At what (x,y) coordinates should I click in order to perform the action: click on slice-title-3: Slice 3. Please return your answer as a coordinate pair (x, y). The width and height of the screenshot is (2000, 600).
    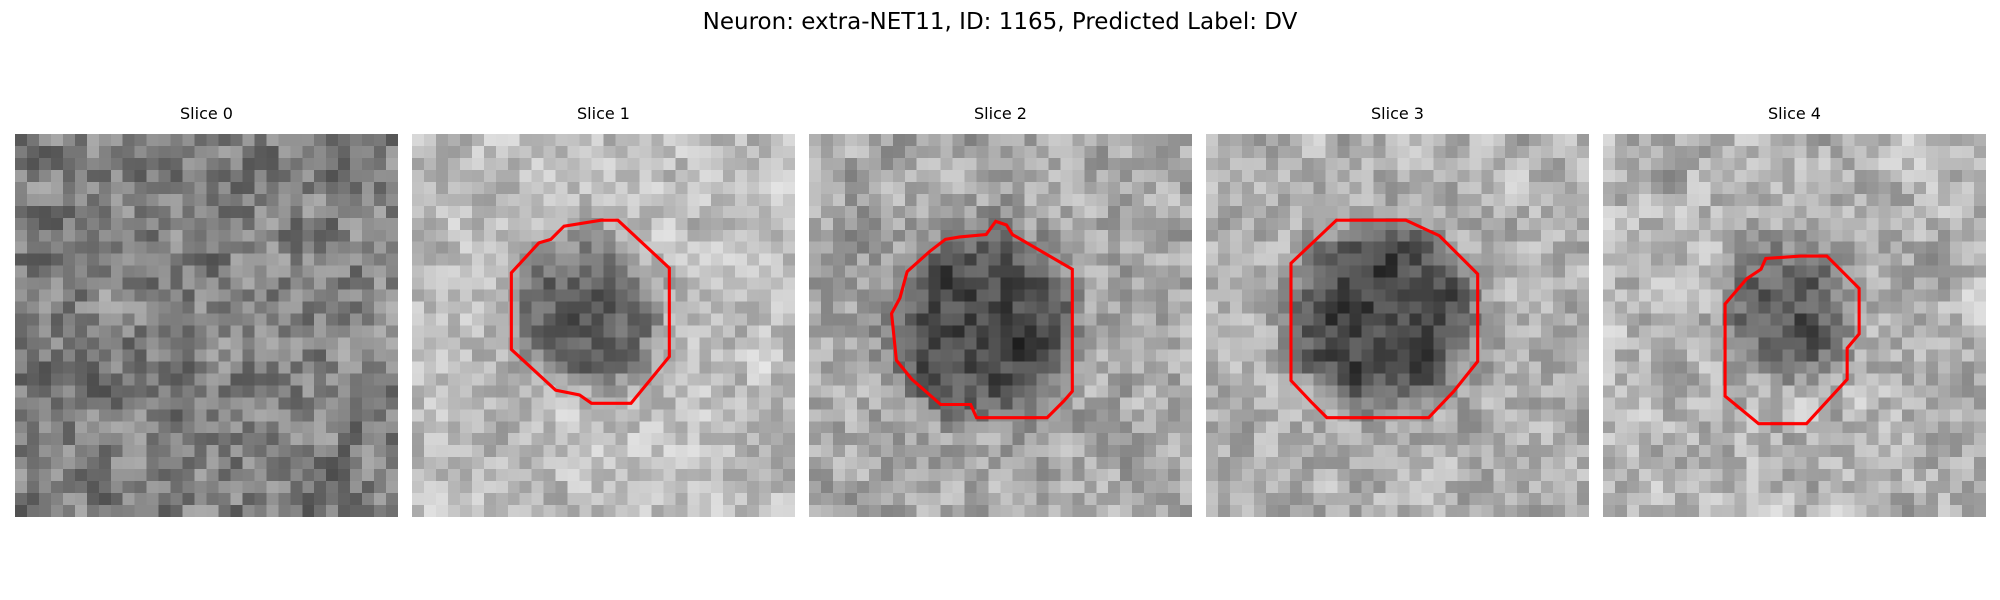
    Looking at the image, I should click on (1397, 113).